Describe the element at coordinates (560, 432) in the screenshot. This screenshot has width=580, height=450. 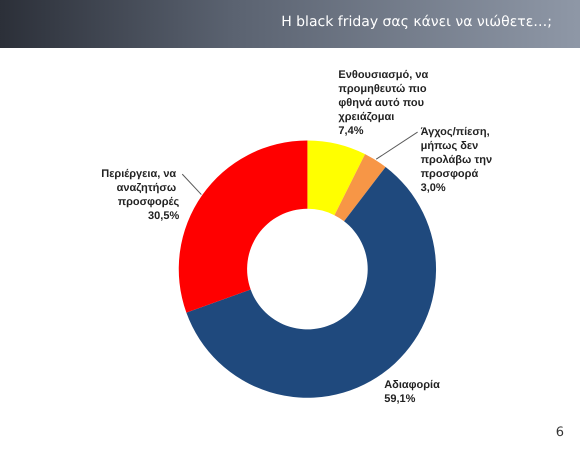
I see `text: 6` at that location.